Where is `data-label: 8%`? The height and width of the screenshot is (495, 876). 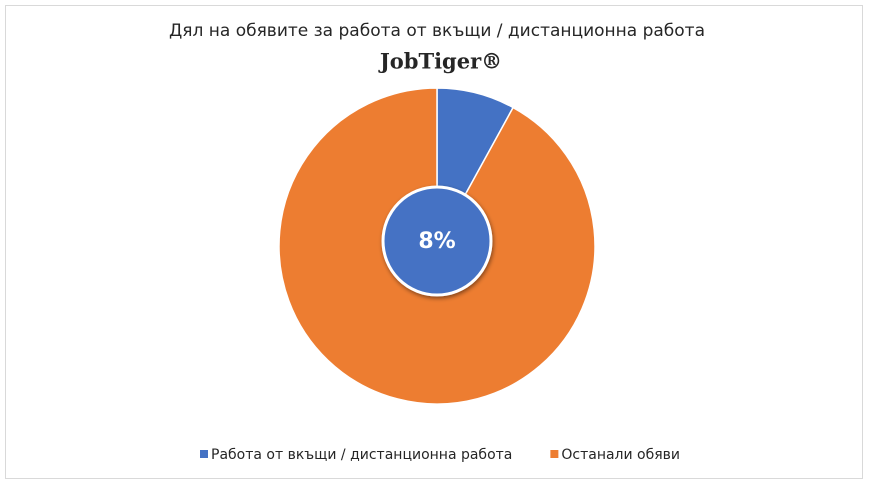 data-label: 8% is located at coordinates (436, 241).